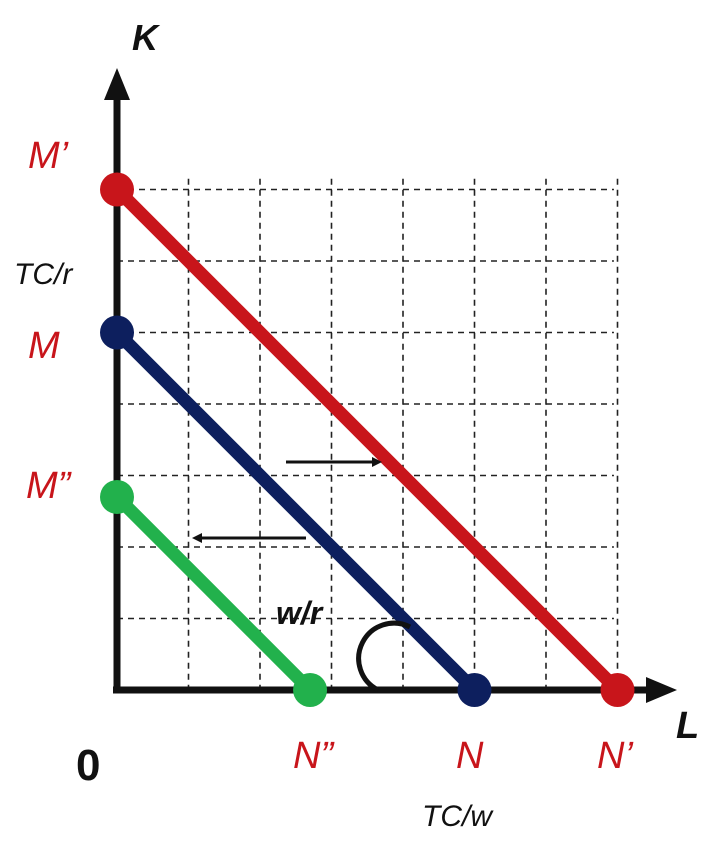 The height and width of the screenshot is (841, 717). What do you see at coordinates (117, 496) in the screenshot?
I see `green-y-intercept-point` at bounding box center [117, 496].